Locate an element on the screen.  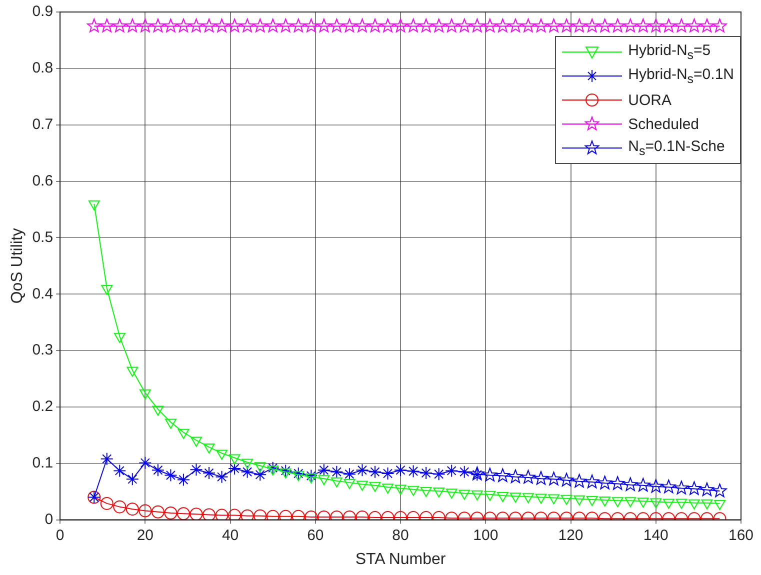
x-tick-label: 100 is located at coordinates (485, 535).